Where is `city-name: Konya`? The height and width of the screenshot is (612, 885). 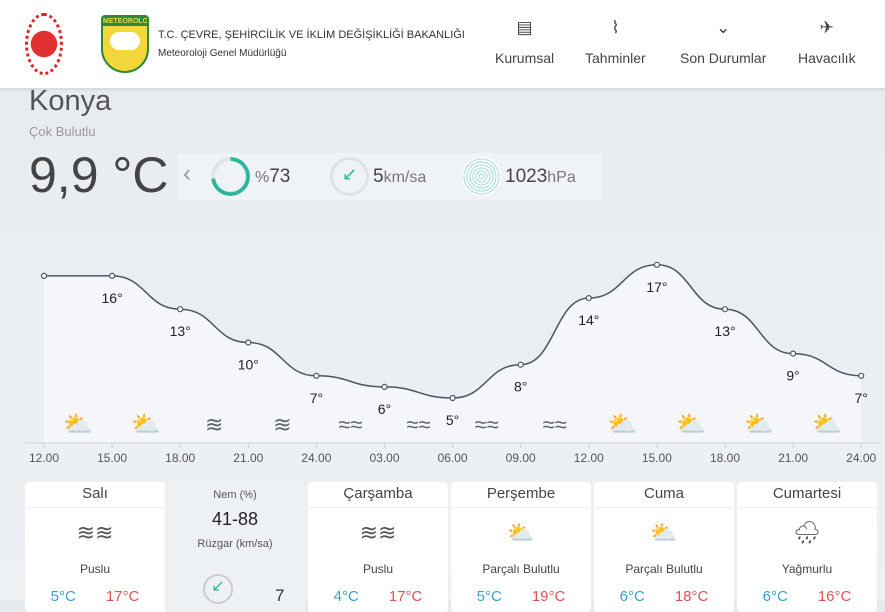 city-name: Konya is located at coordinates (70, 101).